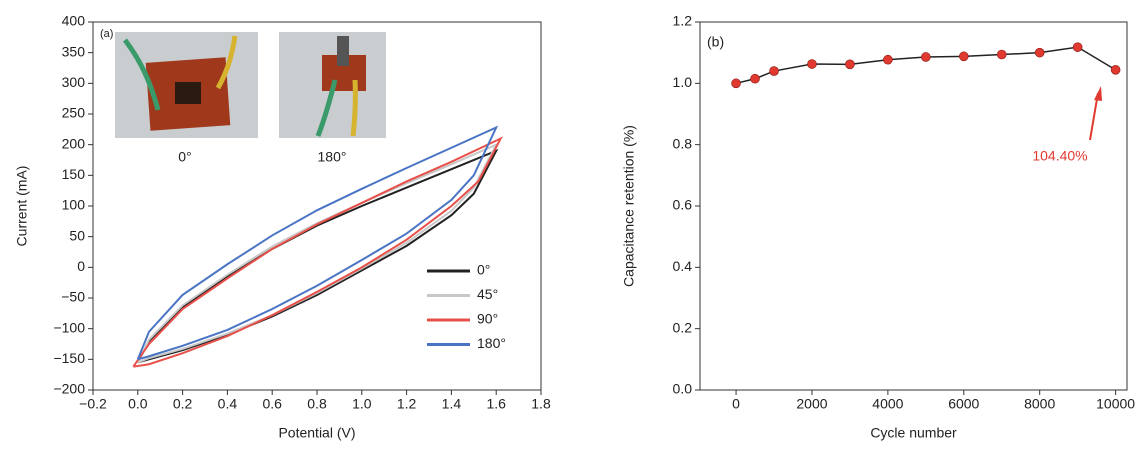 Image resolution: width=1140 pixels, height=450 pixels. I want to click on x-tick-label: 8000, so click(1039, 404).